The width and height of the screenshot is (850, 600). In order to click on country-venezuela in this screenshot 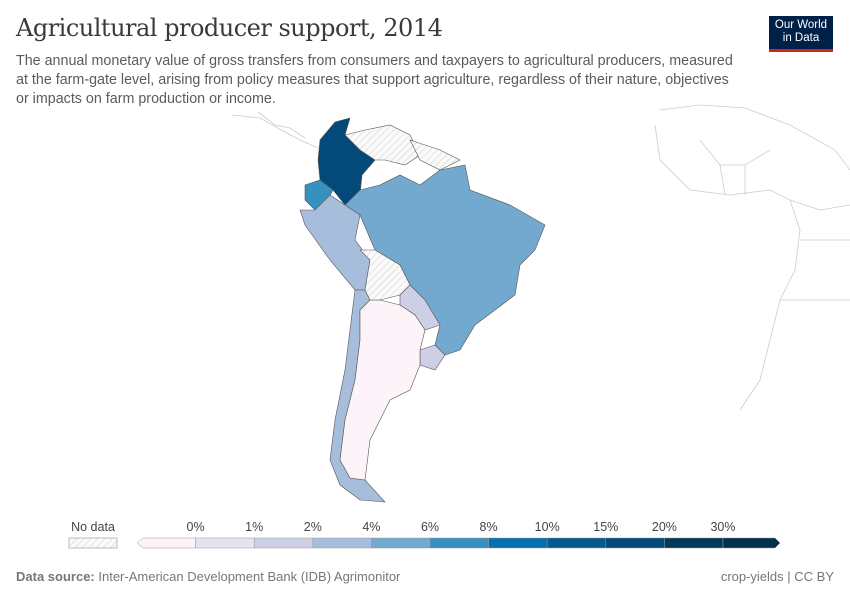, I will do `click(382, 145)`.